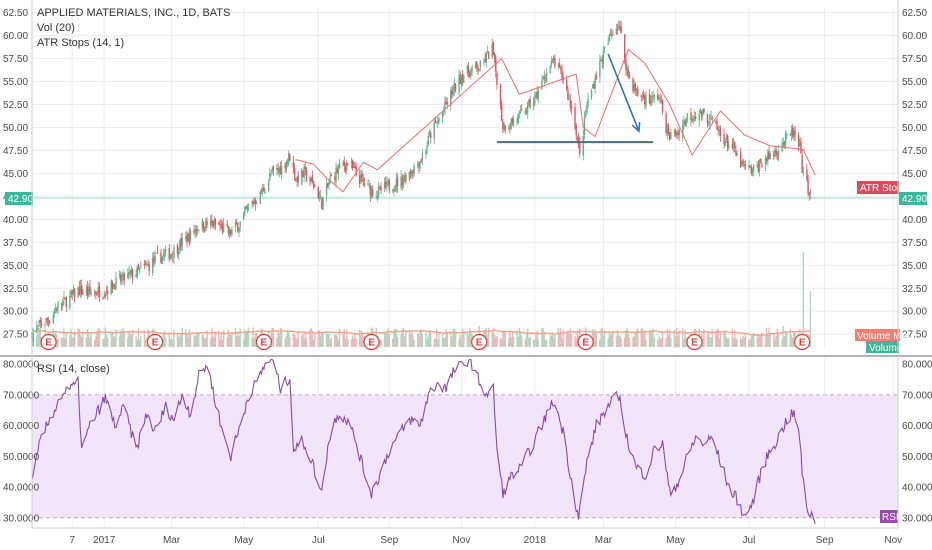 The width and height of the screenshot is (932, 550). Describe the element at coordinates (914, 128) in the screenshot. I see `price-tick-label-right: 50.00` at that location.